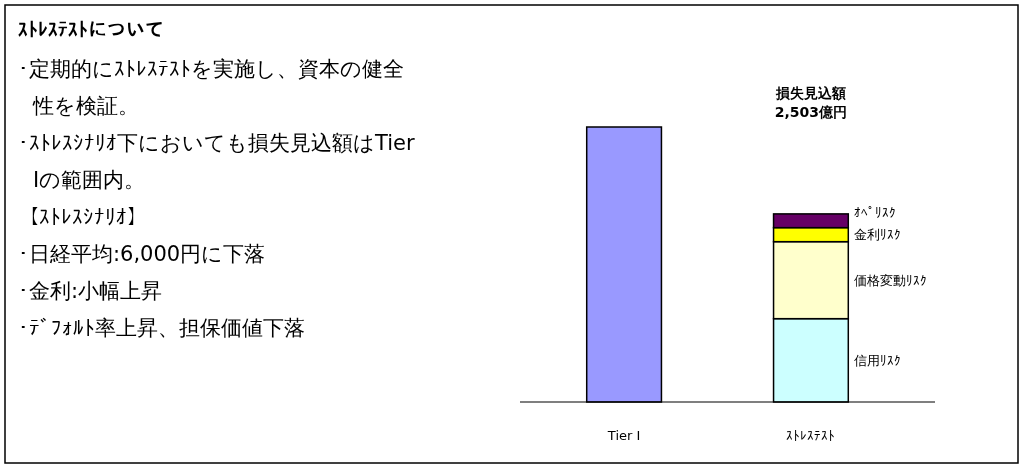 This screenshot has width=1024, height=470. What do you see at coordinates (878, 360) in the screenshot?
I see `series-label: 信用ﾘｽｸ` at bounding box center [878, 360].